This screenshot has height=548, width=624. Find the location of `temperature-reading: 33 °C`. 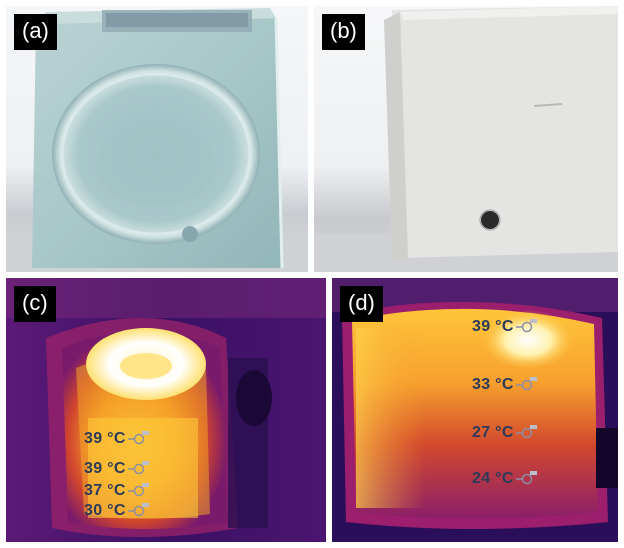

temperature-reading: 33 °C is located at coordinates (505, 385).